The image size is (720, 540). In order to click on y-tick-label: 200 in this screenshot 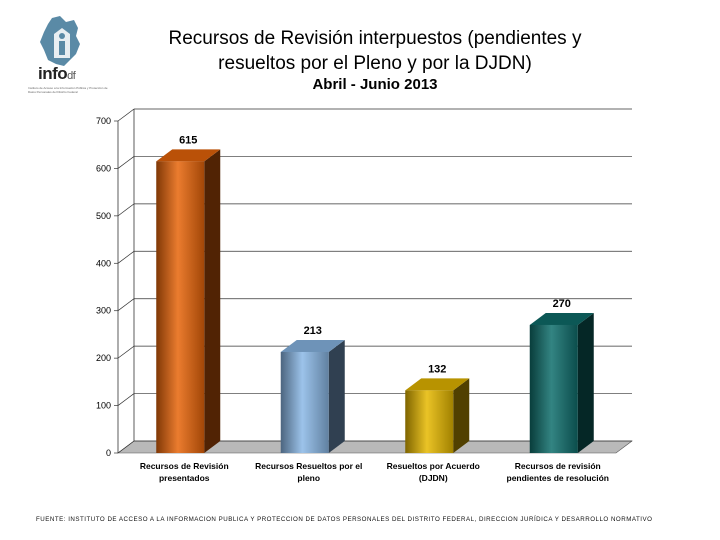, I will do `click(103, 358)`.